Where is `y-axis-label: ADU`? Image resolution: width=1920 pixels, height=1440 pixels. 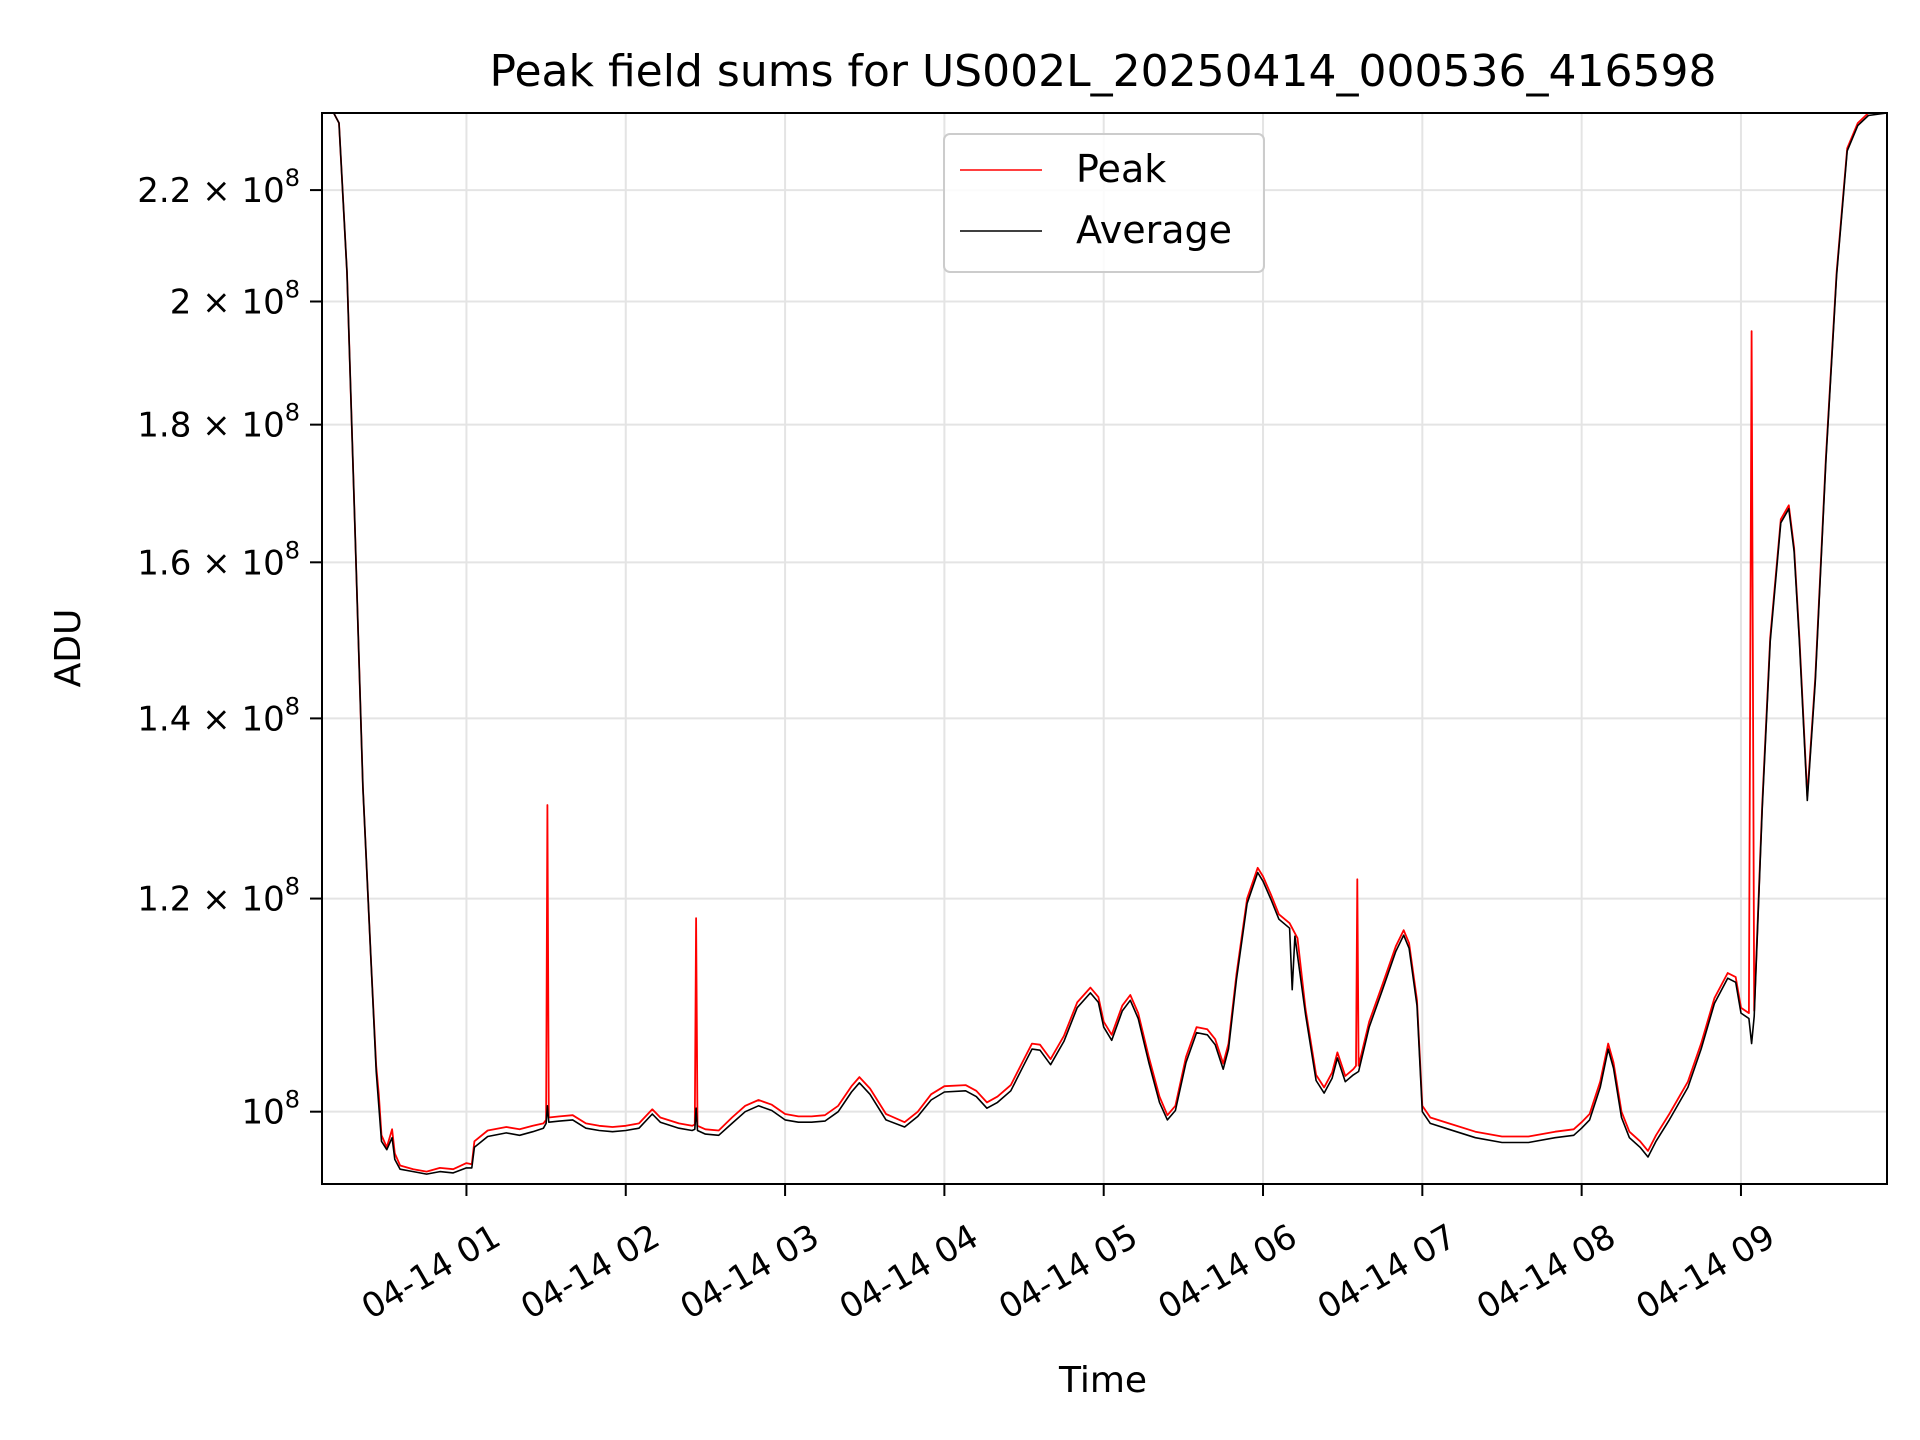
y-axis-label: ADU is located at coordinates (68, 648).